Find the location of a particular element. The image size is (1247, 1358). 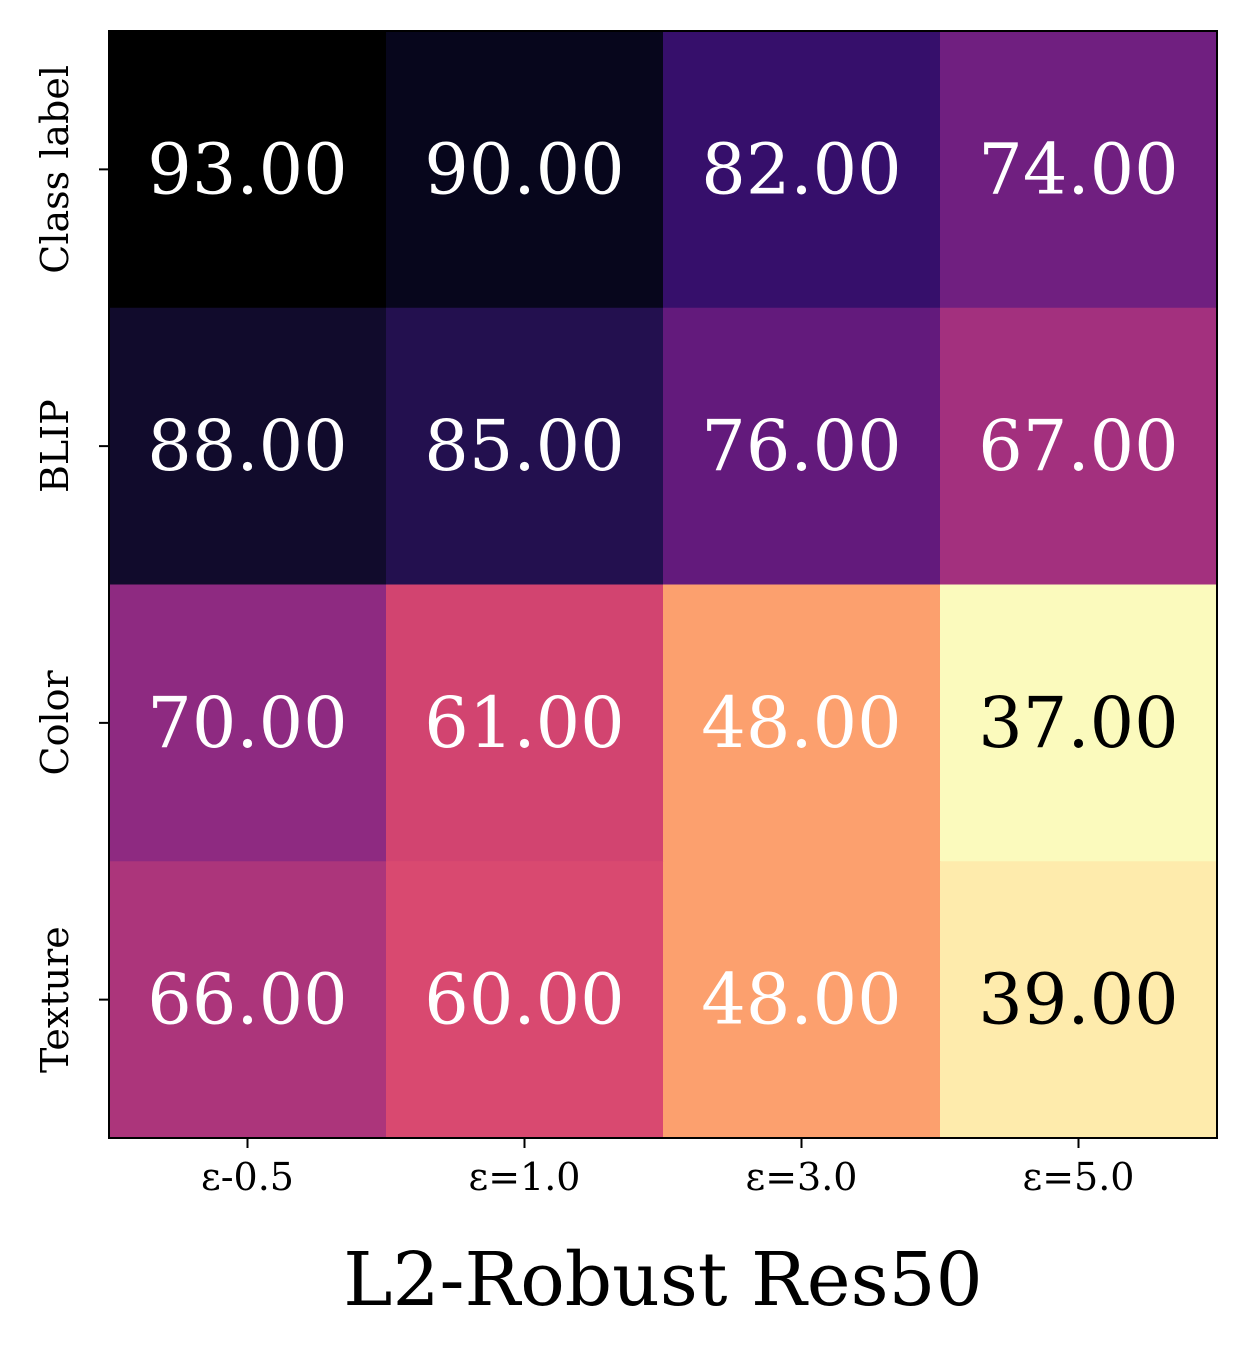

y-tick-label: Color is located at coordinates (55, 722).